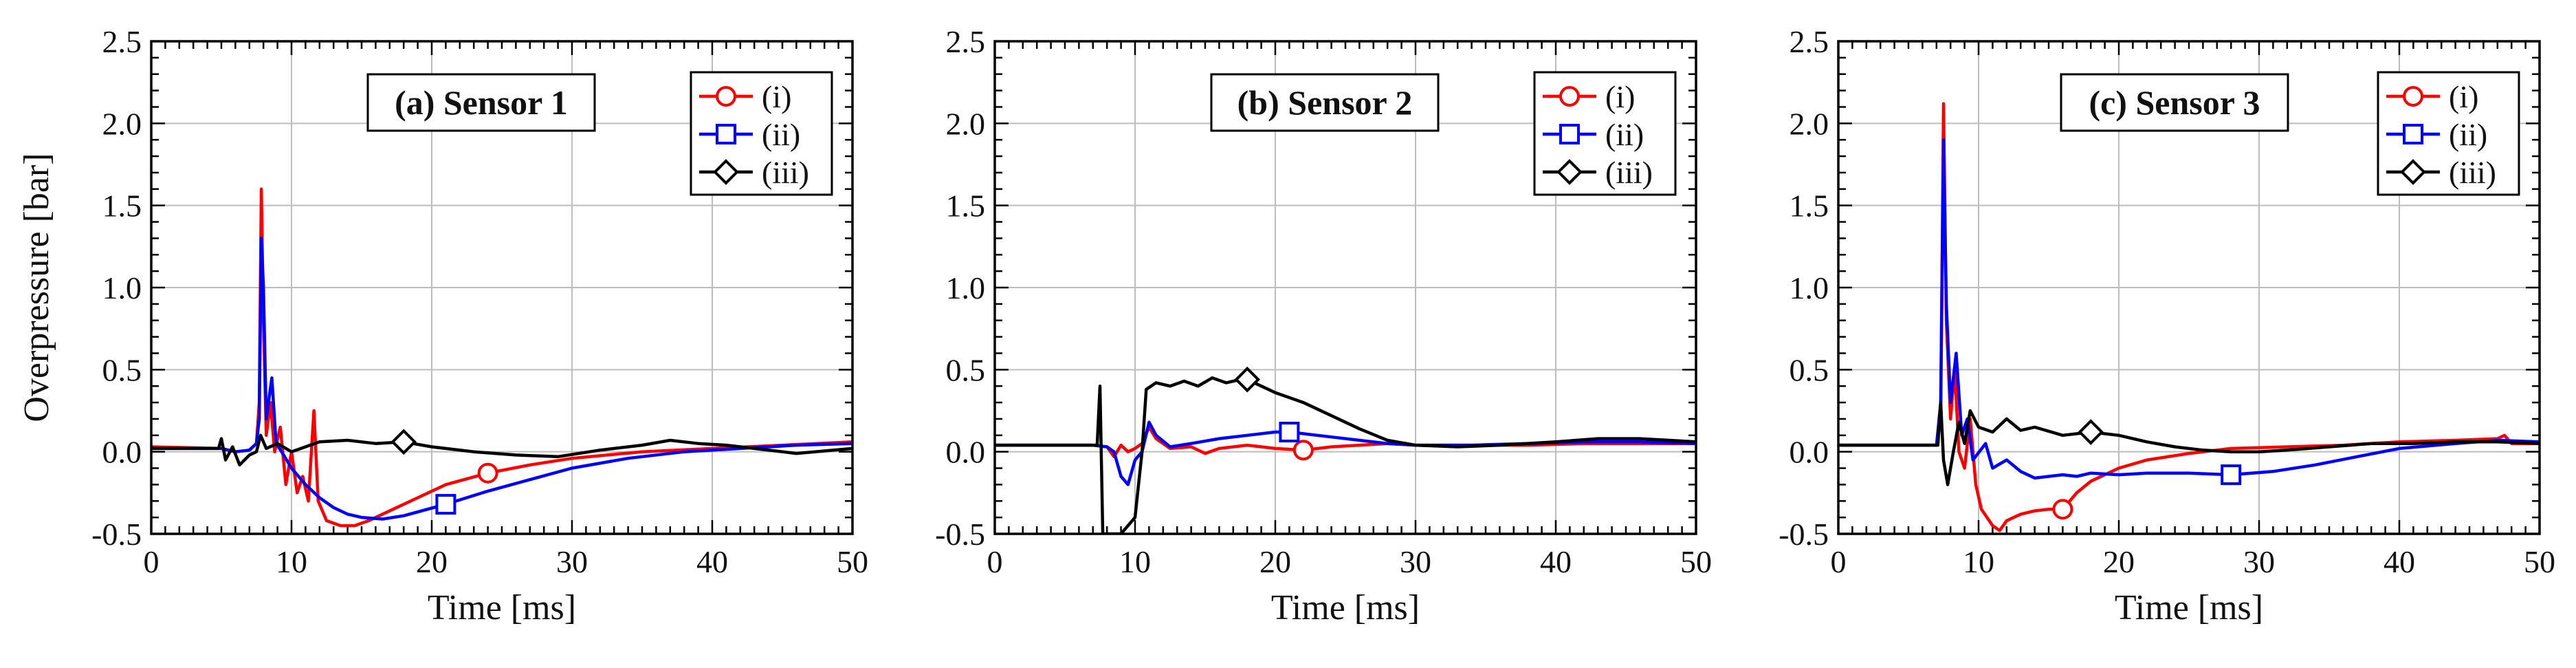 The height and width of the screenshot is (668, 2576). What do you see at coordinates (36, 287) in the screenshot?
I see `y-axis-label: Overpressure [bar]` at bounding box center [36, 287].